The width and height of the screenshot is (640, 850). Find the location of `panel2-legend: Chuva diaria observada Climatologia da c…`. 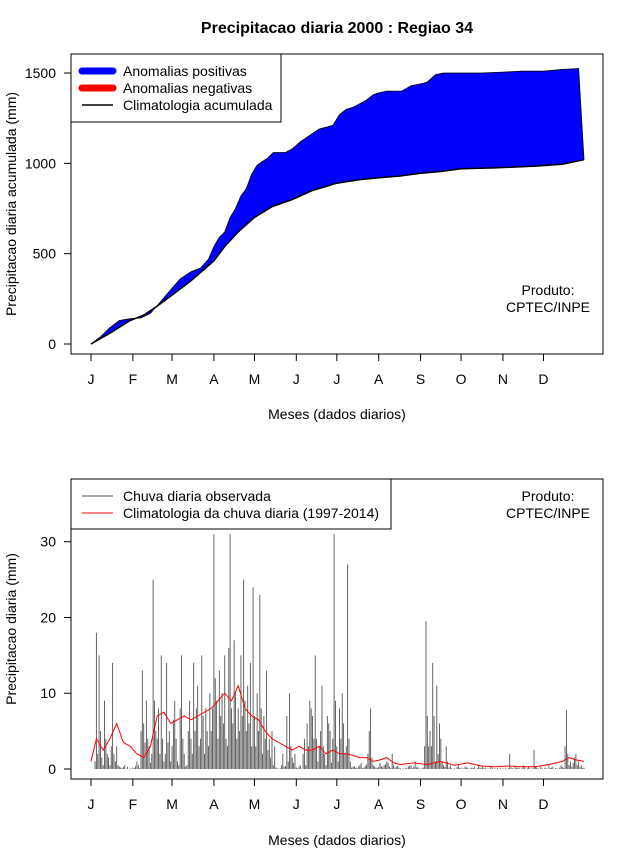

panel2-legend: Chuva diaria observada Climatologia da c… is located at coordinates (231, 504).